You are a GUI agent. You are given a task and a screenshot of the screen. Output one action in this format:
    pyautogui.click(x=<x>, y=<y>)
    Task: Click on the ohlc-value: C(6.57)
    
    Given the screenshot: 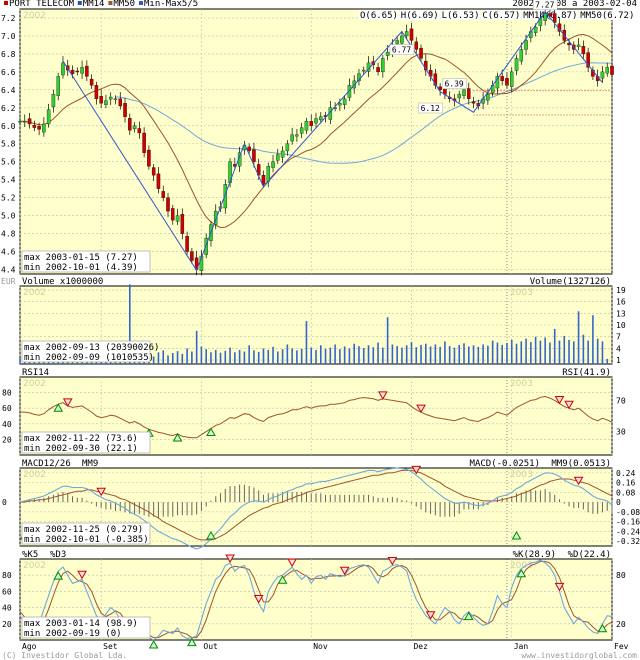 What is the action you would take?
    pyautogui.click(x=501, y=16)
    